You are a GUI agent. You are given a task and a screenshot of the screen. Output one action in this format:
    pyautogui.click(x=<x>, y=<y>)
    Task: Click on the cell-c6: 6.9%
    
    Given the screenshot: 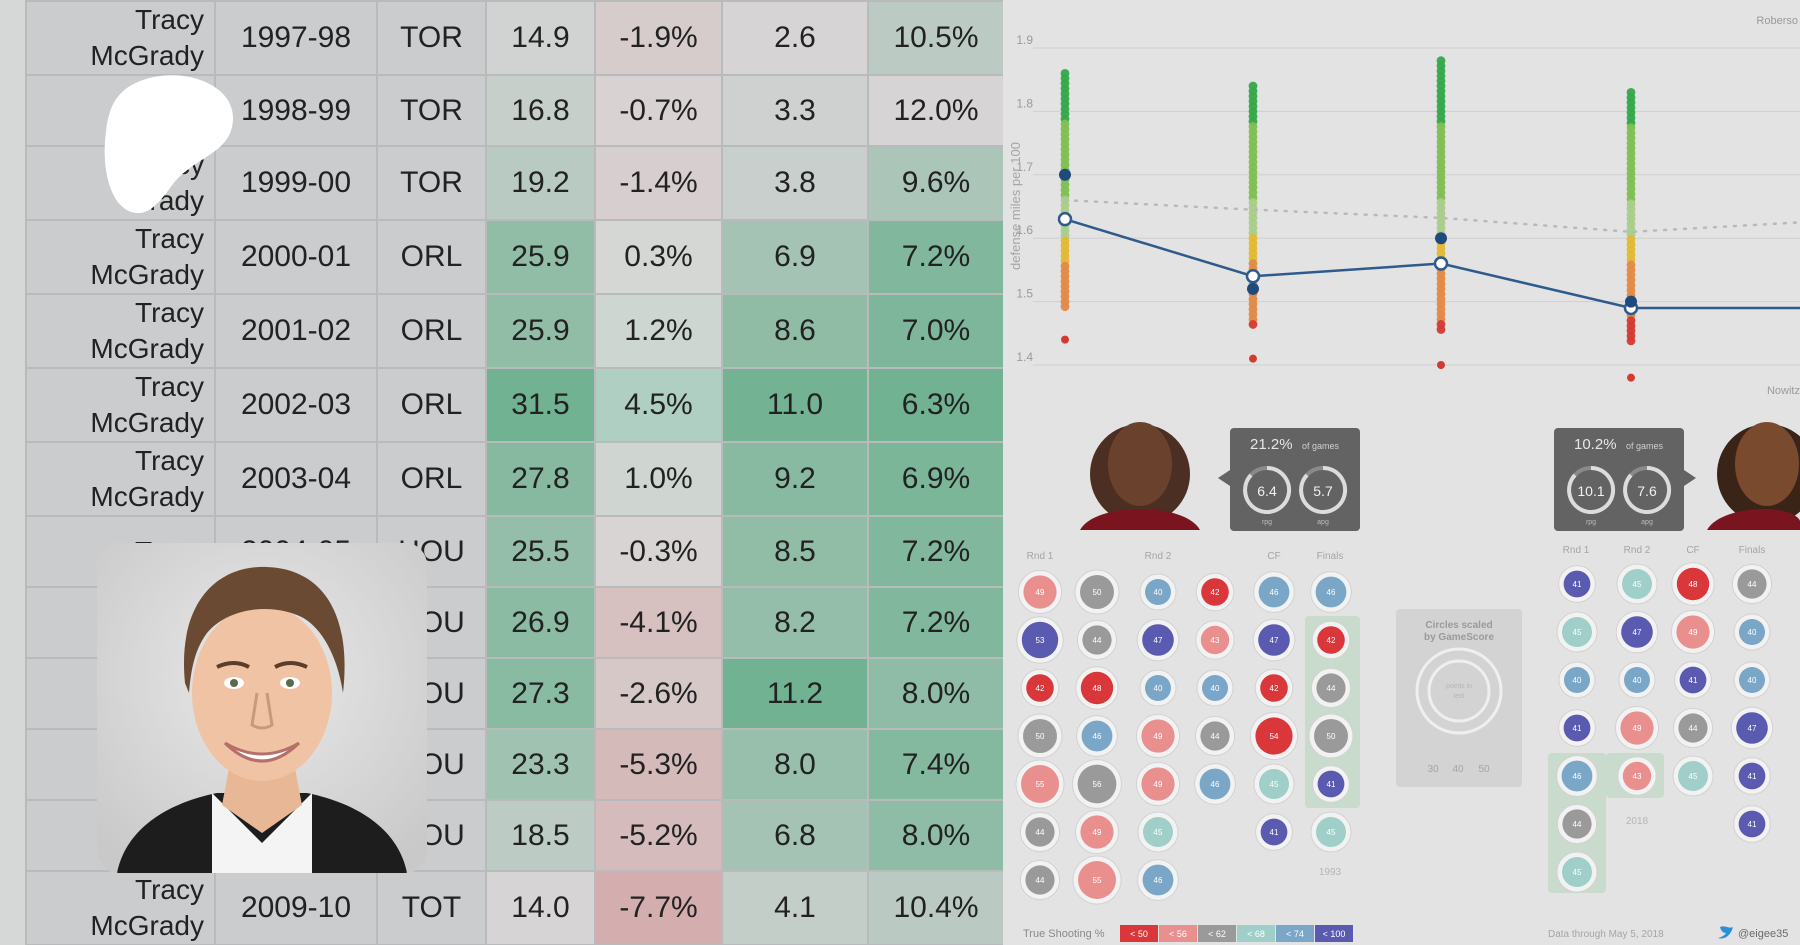 What is the action you would take?
    pyautogui.click(x=936, y=479)
    